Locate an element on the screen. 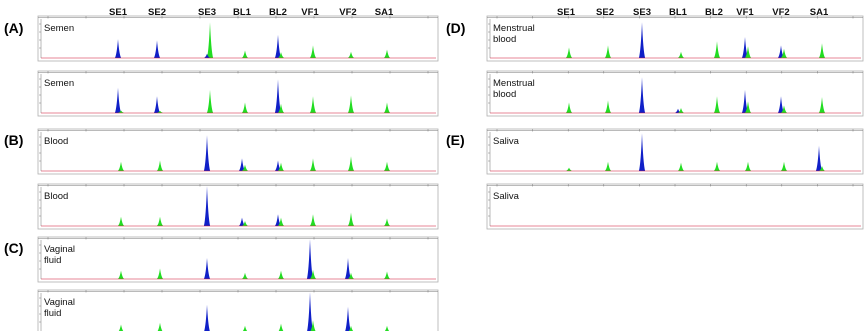 This screenshot has width=864, height=331. marker-label-se3: SE3 is located at coordinates (207, 12).